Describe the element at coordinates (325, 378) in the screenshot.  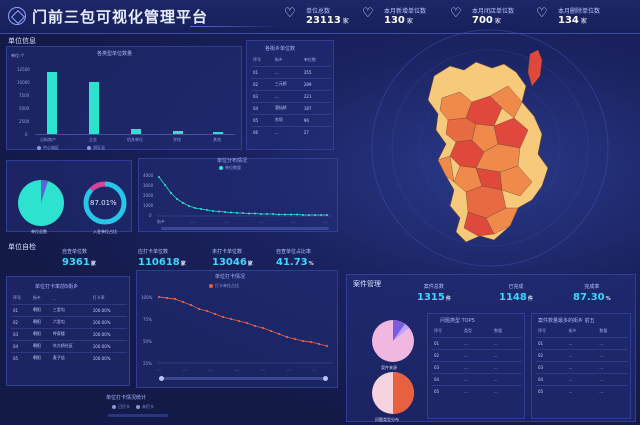
I see `slider-handle-right` at that location.